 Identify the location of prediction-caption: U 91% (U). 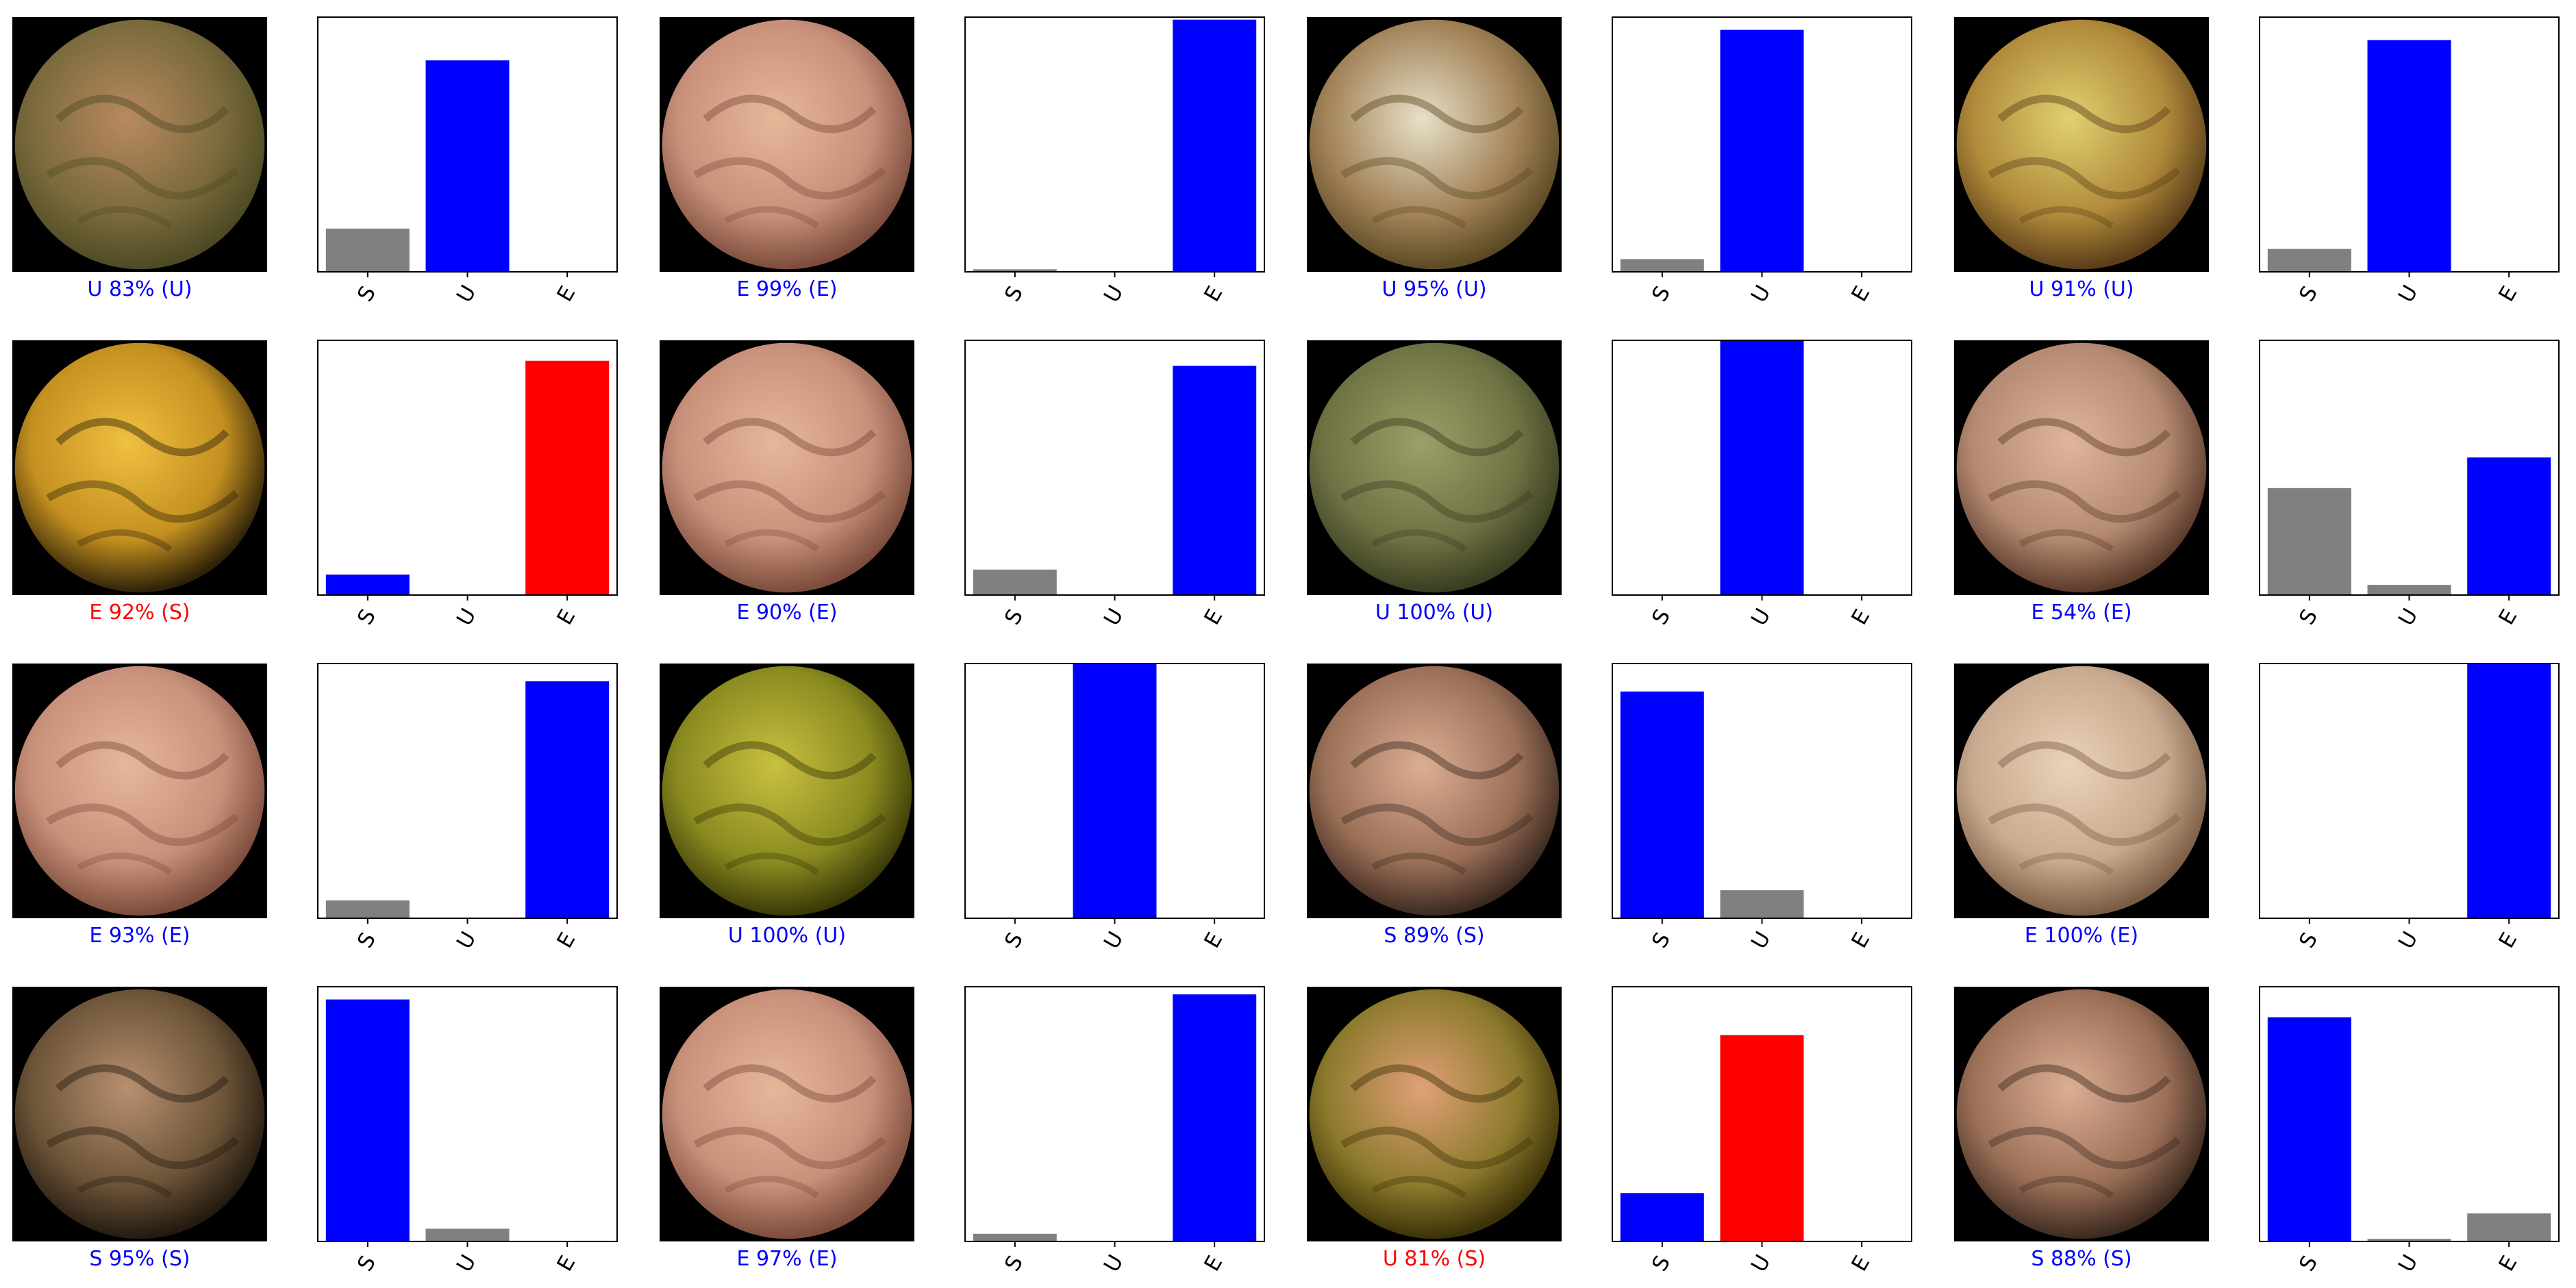
(2081, 289).